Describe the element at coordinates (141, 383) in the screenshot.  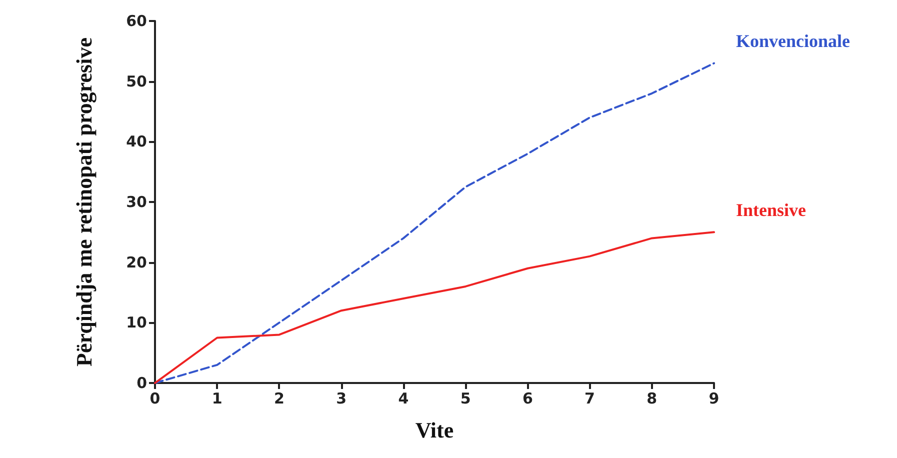
I see `y-tick-label: 0` at that location.